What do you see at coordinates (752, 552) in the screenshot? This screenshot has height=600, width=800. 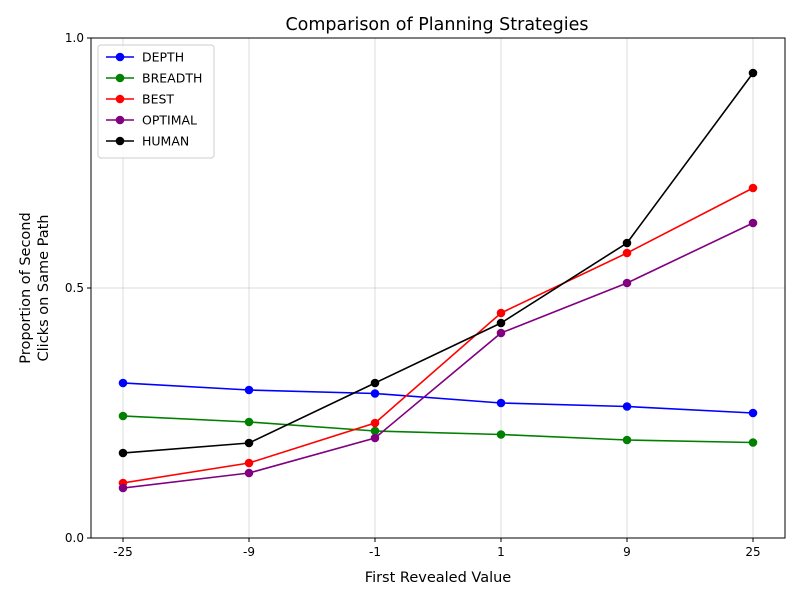 I see `x-tick-label: 25` at bounding box center [752, 552].